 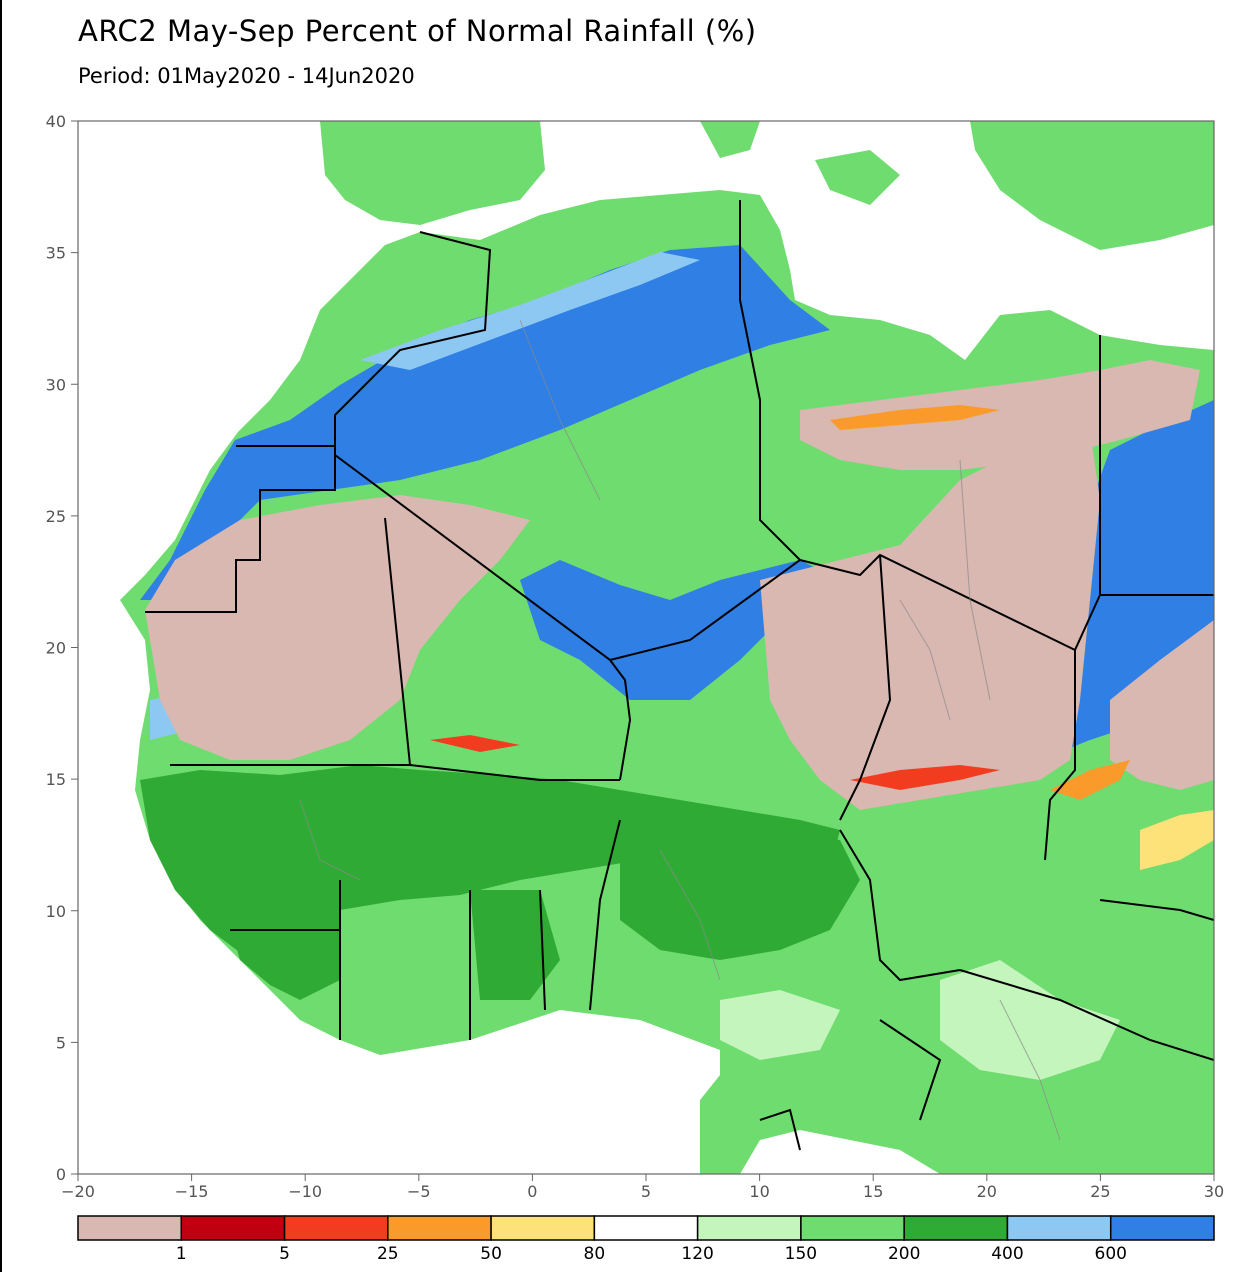 I want to click on x-tick-label: 30, so click(x=1214, y=1191).